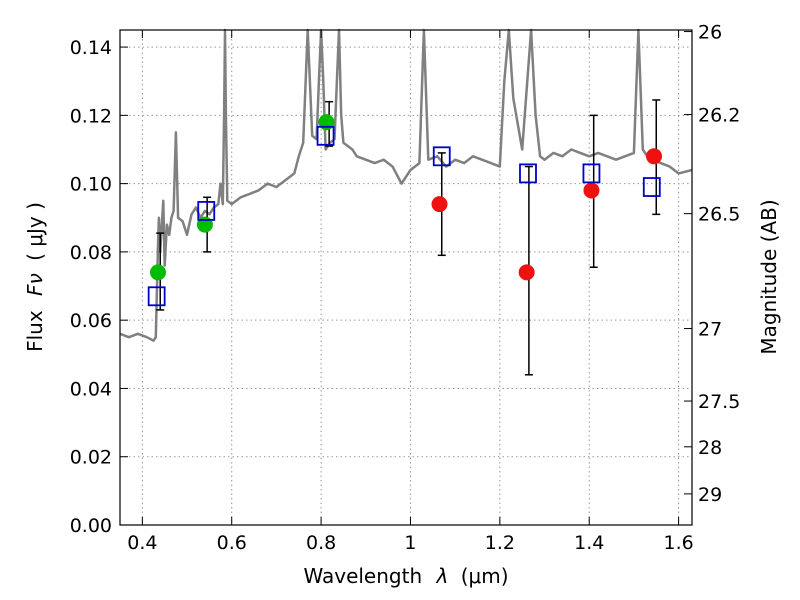 This screenshot has height=600, width=800. I want to click on y-axis-label: Flux Fν ( μJy ), so click(35, 277).